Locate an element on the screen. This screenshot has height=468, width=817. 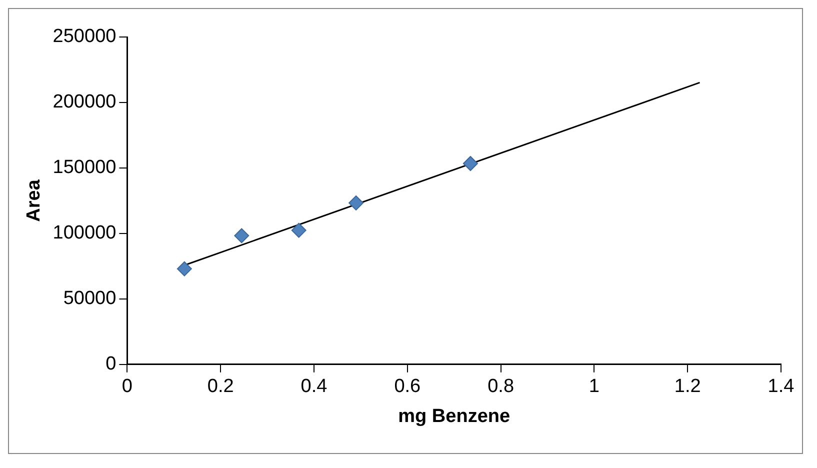
y-tick-label: 200000 is located at coordinates (84, 102).